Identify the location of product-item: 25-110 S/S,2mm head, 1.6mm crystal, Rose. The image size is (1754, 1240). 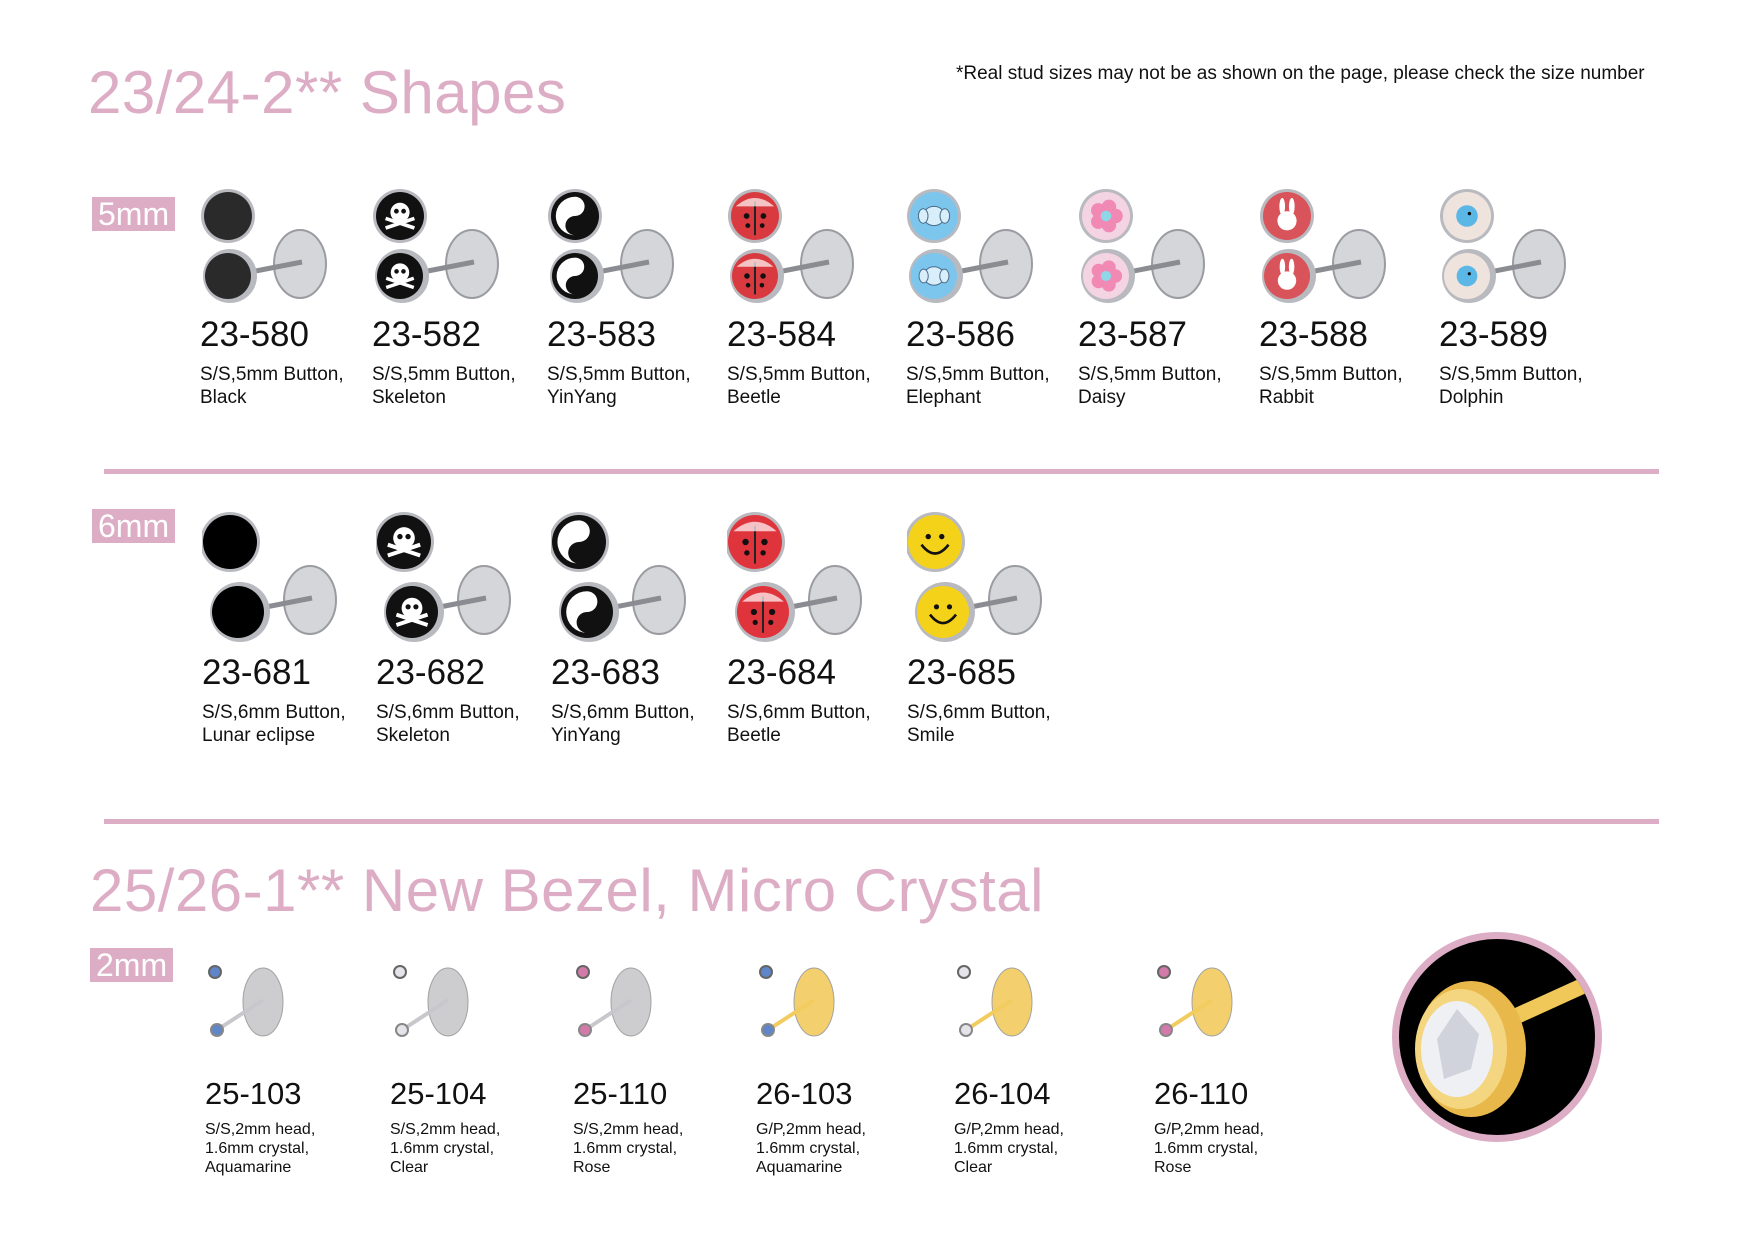
(658, 1068).